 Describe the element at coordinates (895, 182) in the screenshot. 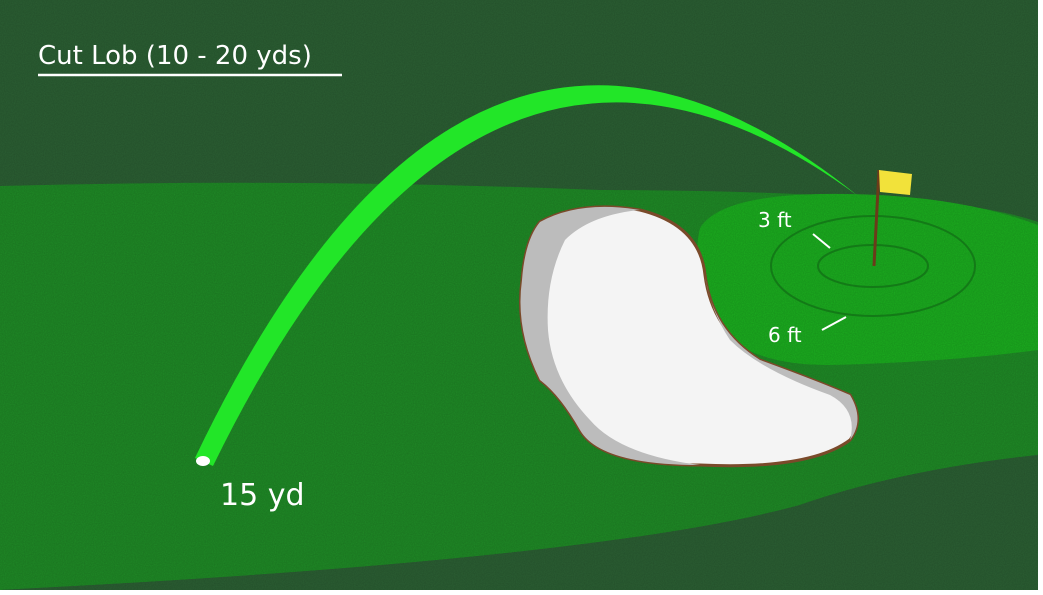

I see `flag` at that location.